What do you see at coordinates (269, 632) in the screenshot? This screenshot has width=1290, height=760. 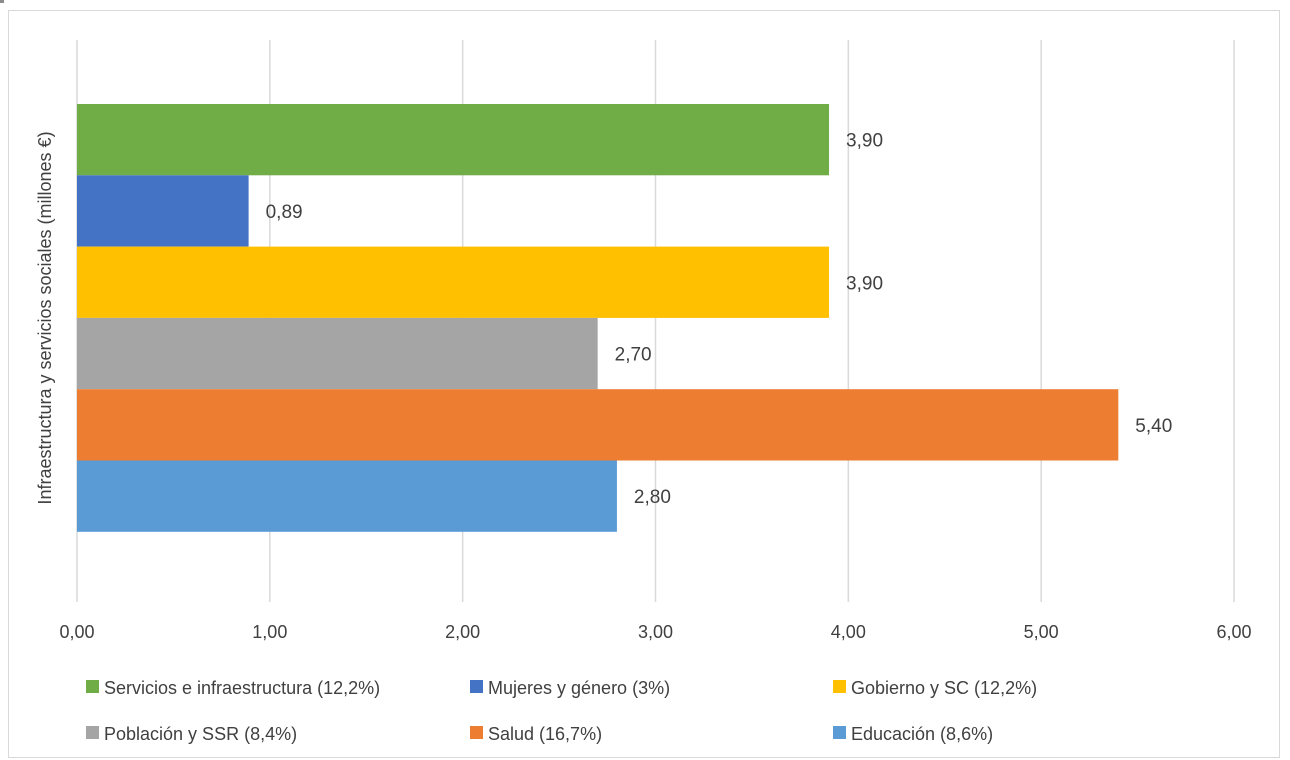 I see `x-tick-label: 1,00` at bounding box center [269, 632].